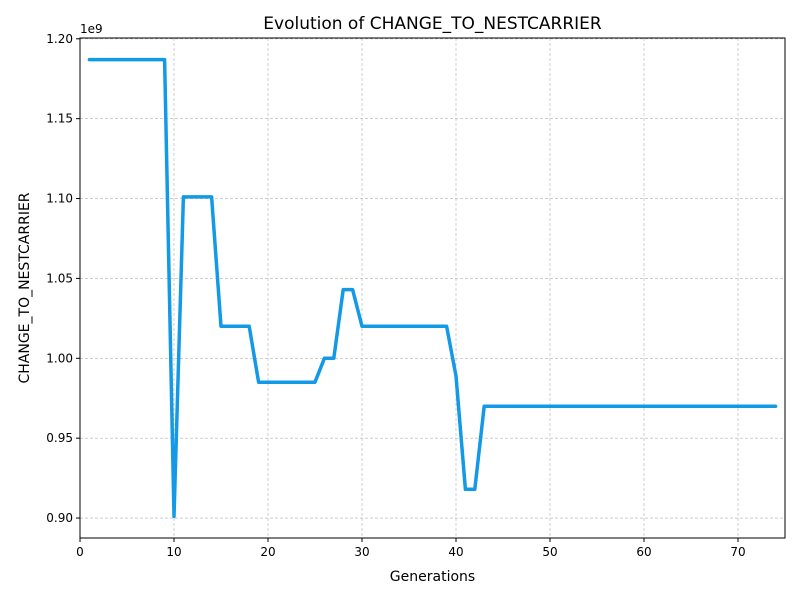 This screenshot has height=600, width=800. Describe the element at coordinates (59, 119) in the screenshot. I see `y-tick-label: 1.15` at that location.